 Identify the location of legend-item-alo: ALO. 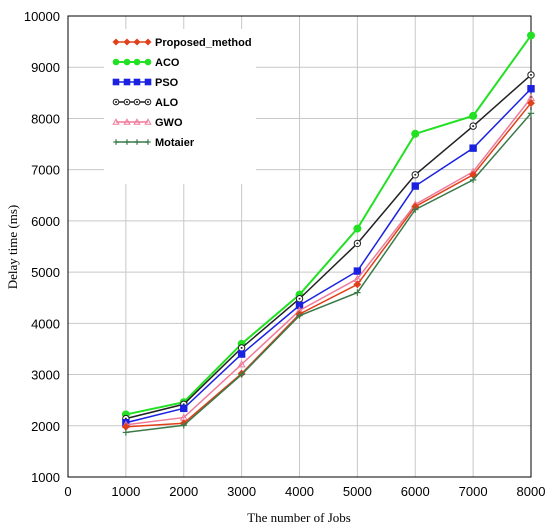
(145, 103).